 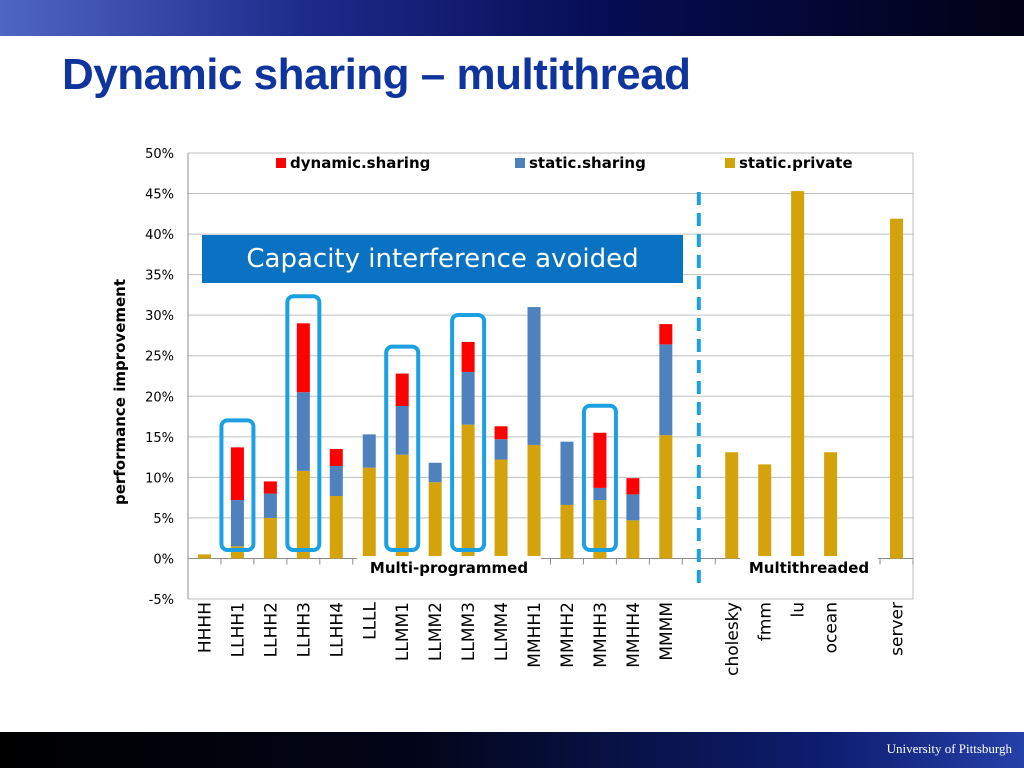 I want to click on x-category-label: ocean, so click(x=832, y=627).